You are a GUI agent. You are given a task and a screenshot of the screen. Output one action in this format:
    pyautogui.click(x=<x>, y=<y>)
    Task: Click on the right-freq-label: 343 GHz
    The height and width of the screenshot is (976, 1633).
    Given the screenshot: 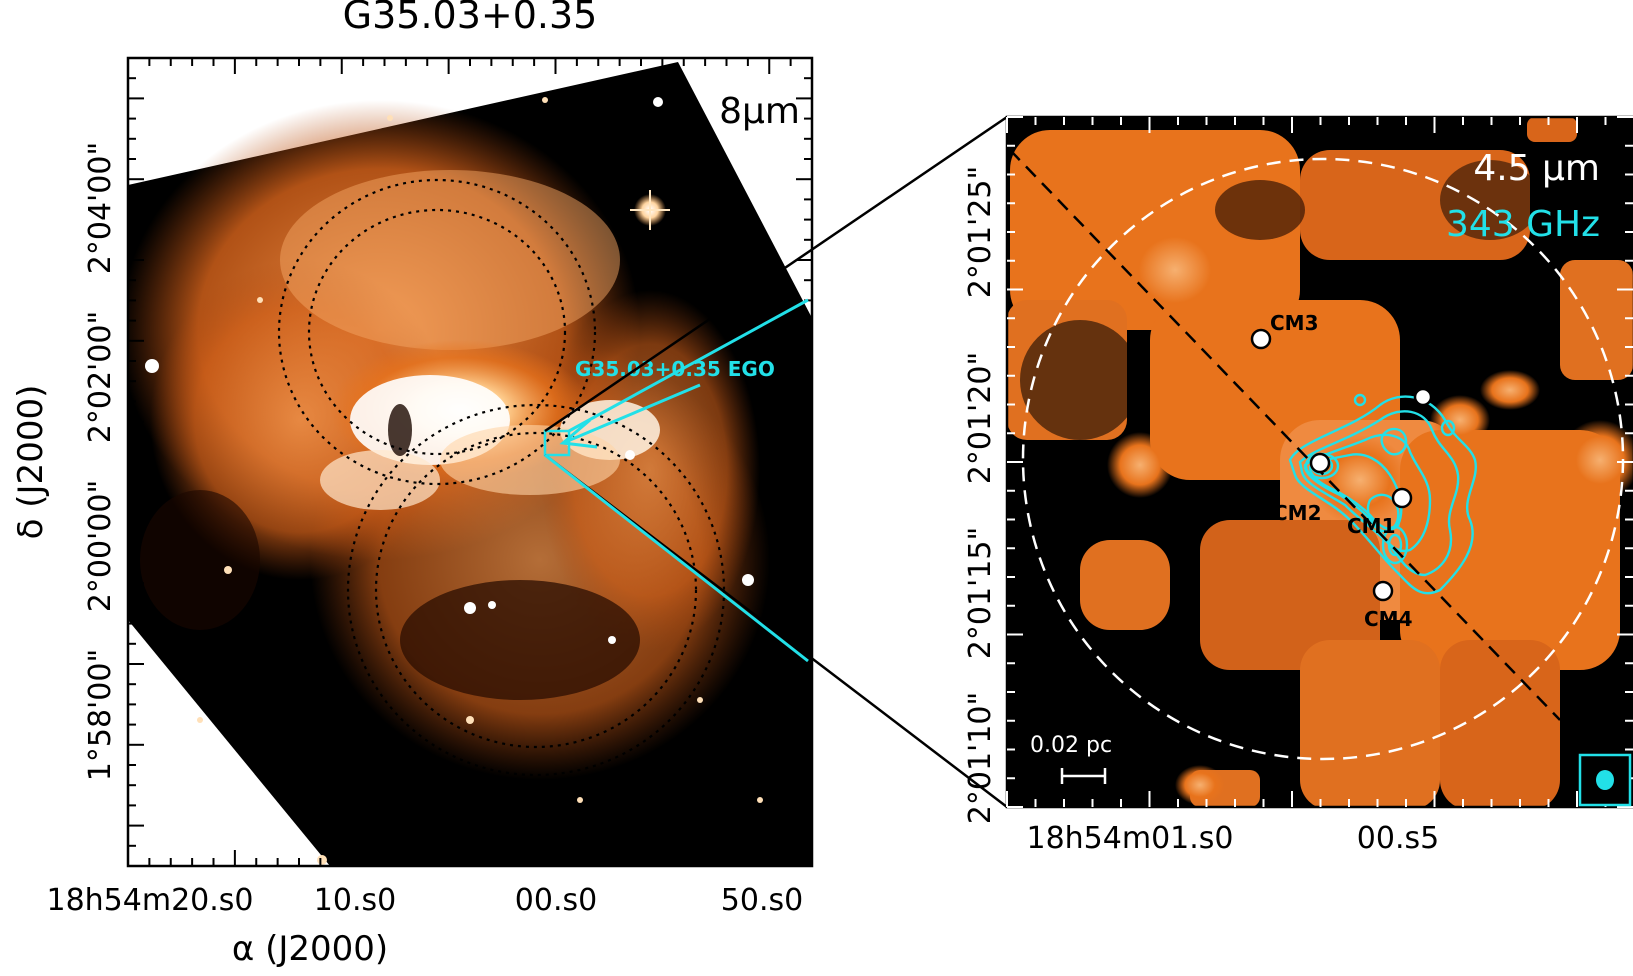 What is the action you would take?
    pyautogui.click(x=1523, y=224)
    